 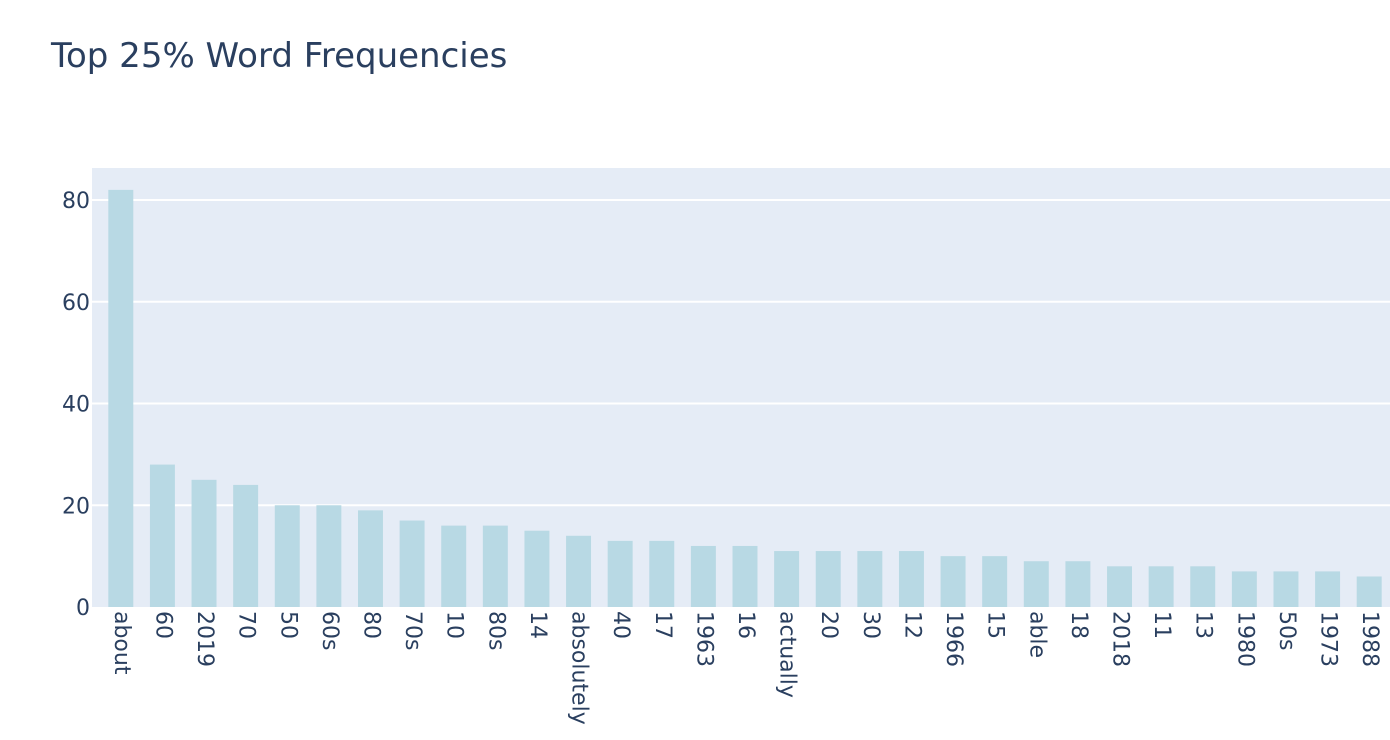 I want to click on x-tick-label: 16, so click(x=745, y=625).